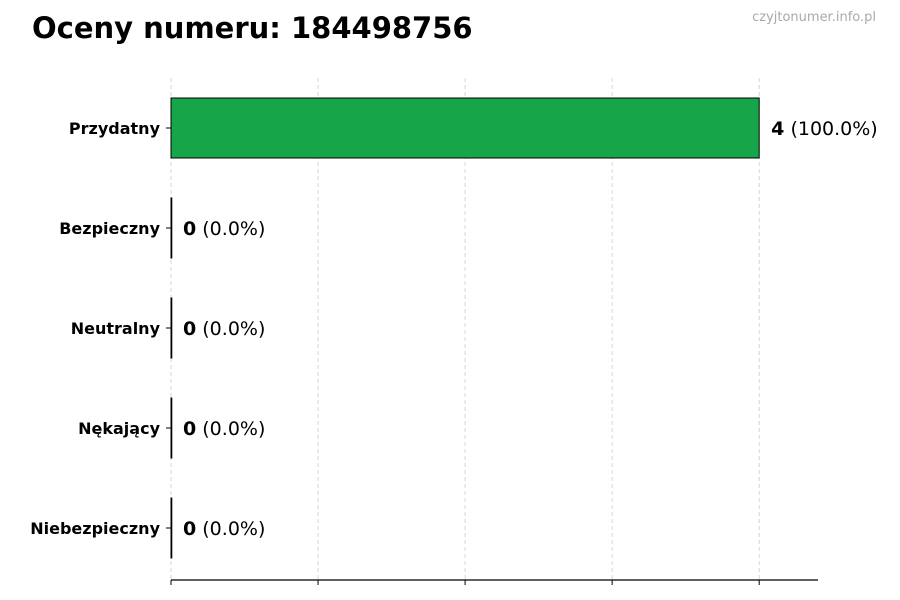 The width and height of the screenshot is (900, 600). Describe the element at coordinates (95, 528) in the screenshot. I see `category-label: Niebezpieczny` at that location.